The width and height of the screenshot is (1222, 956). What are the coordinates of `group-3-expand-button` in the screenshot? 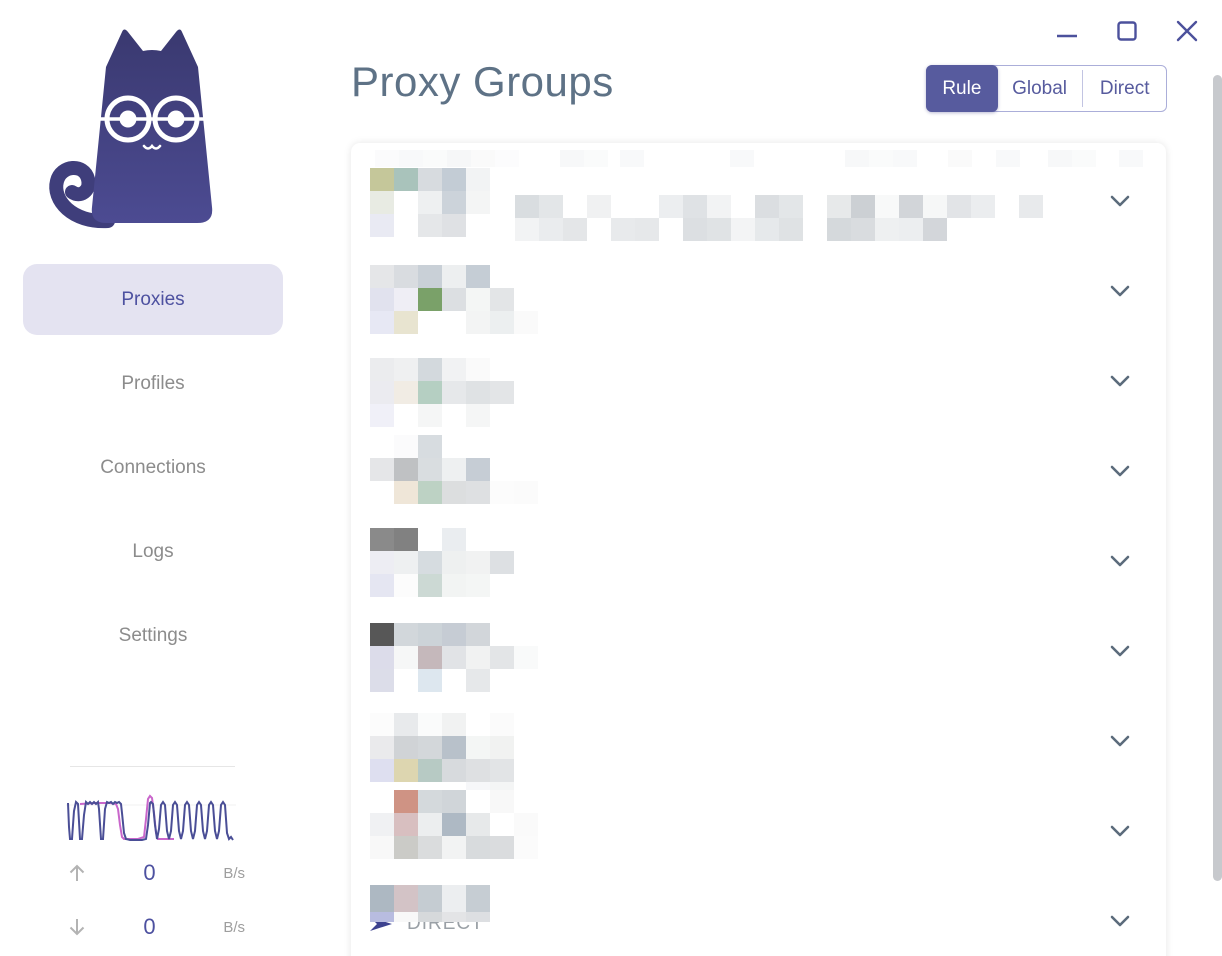 It's located at (1120, 381).